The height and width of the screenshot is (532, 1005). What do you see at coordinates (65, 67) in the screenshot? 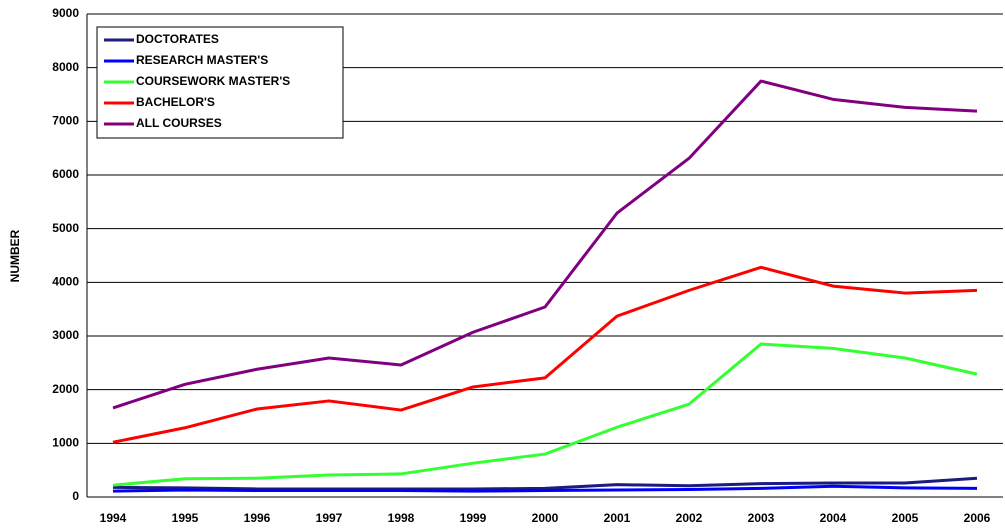
I see `y-tick-label: 8000` at bounding box center [65, 67].